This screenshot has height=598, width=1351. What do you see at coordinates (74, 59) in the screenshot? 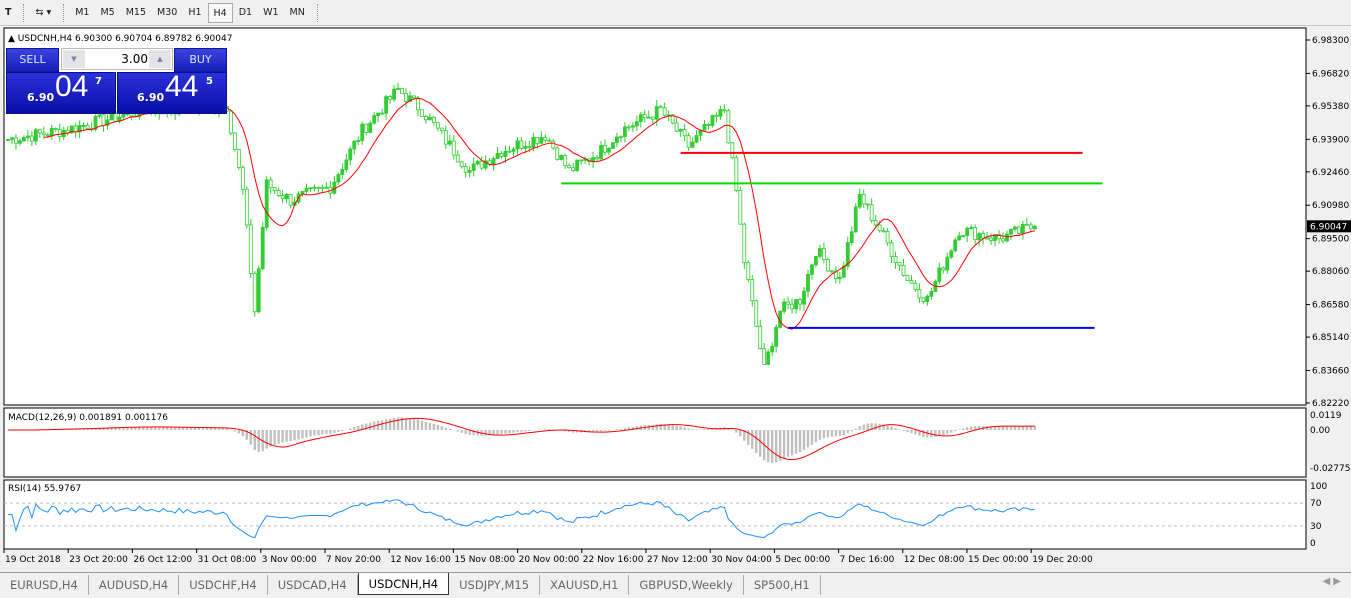
I see `lot-decrease-icon: ▼` at bounding box center [74, 59].